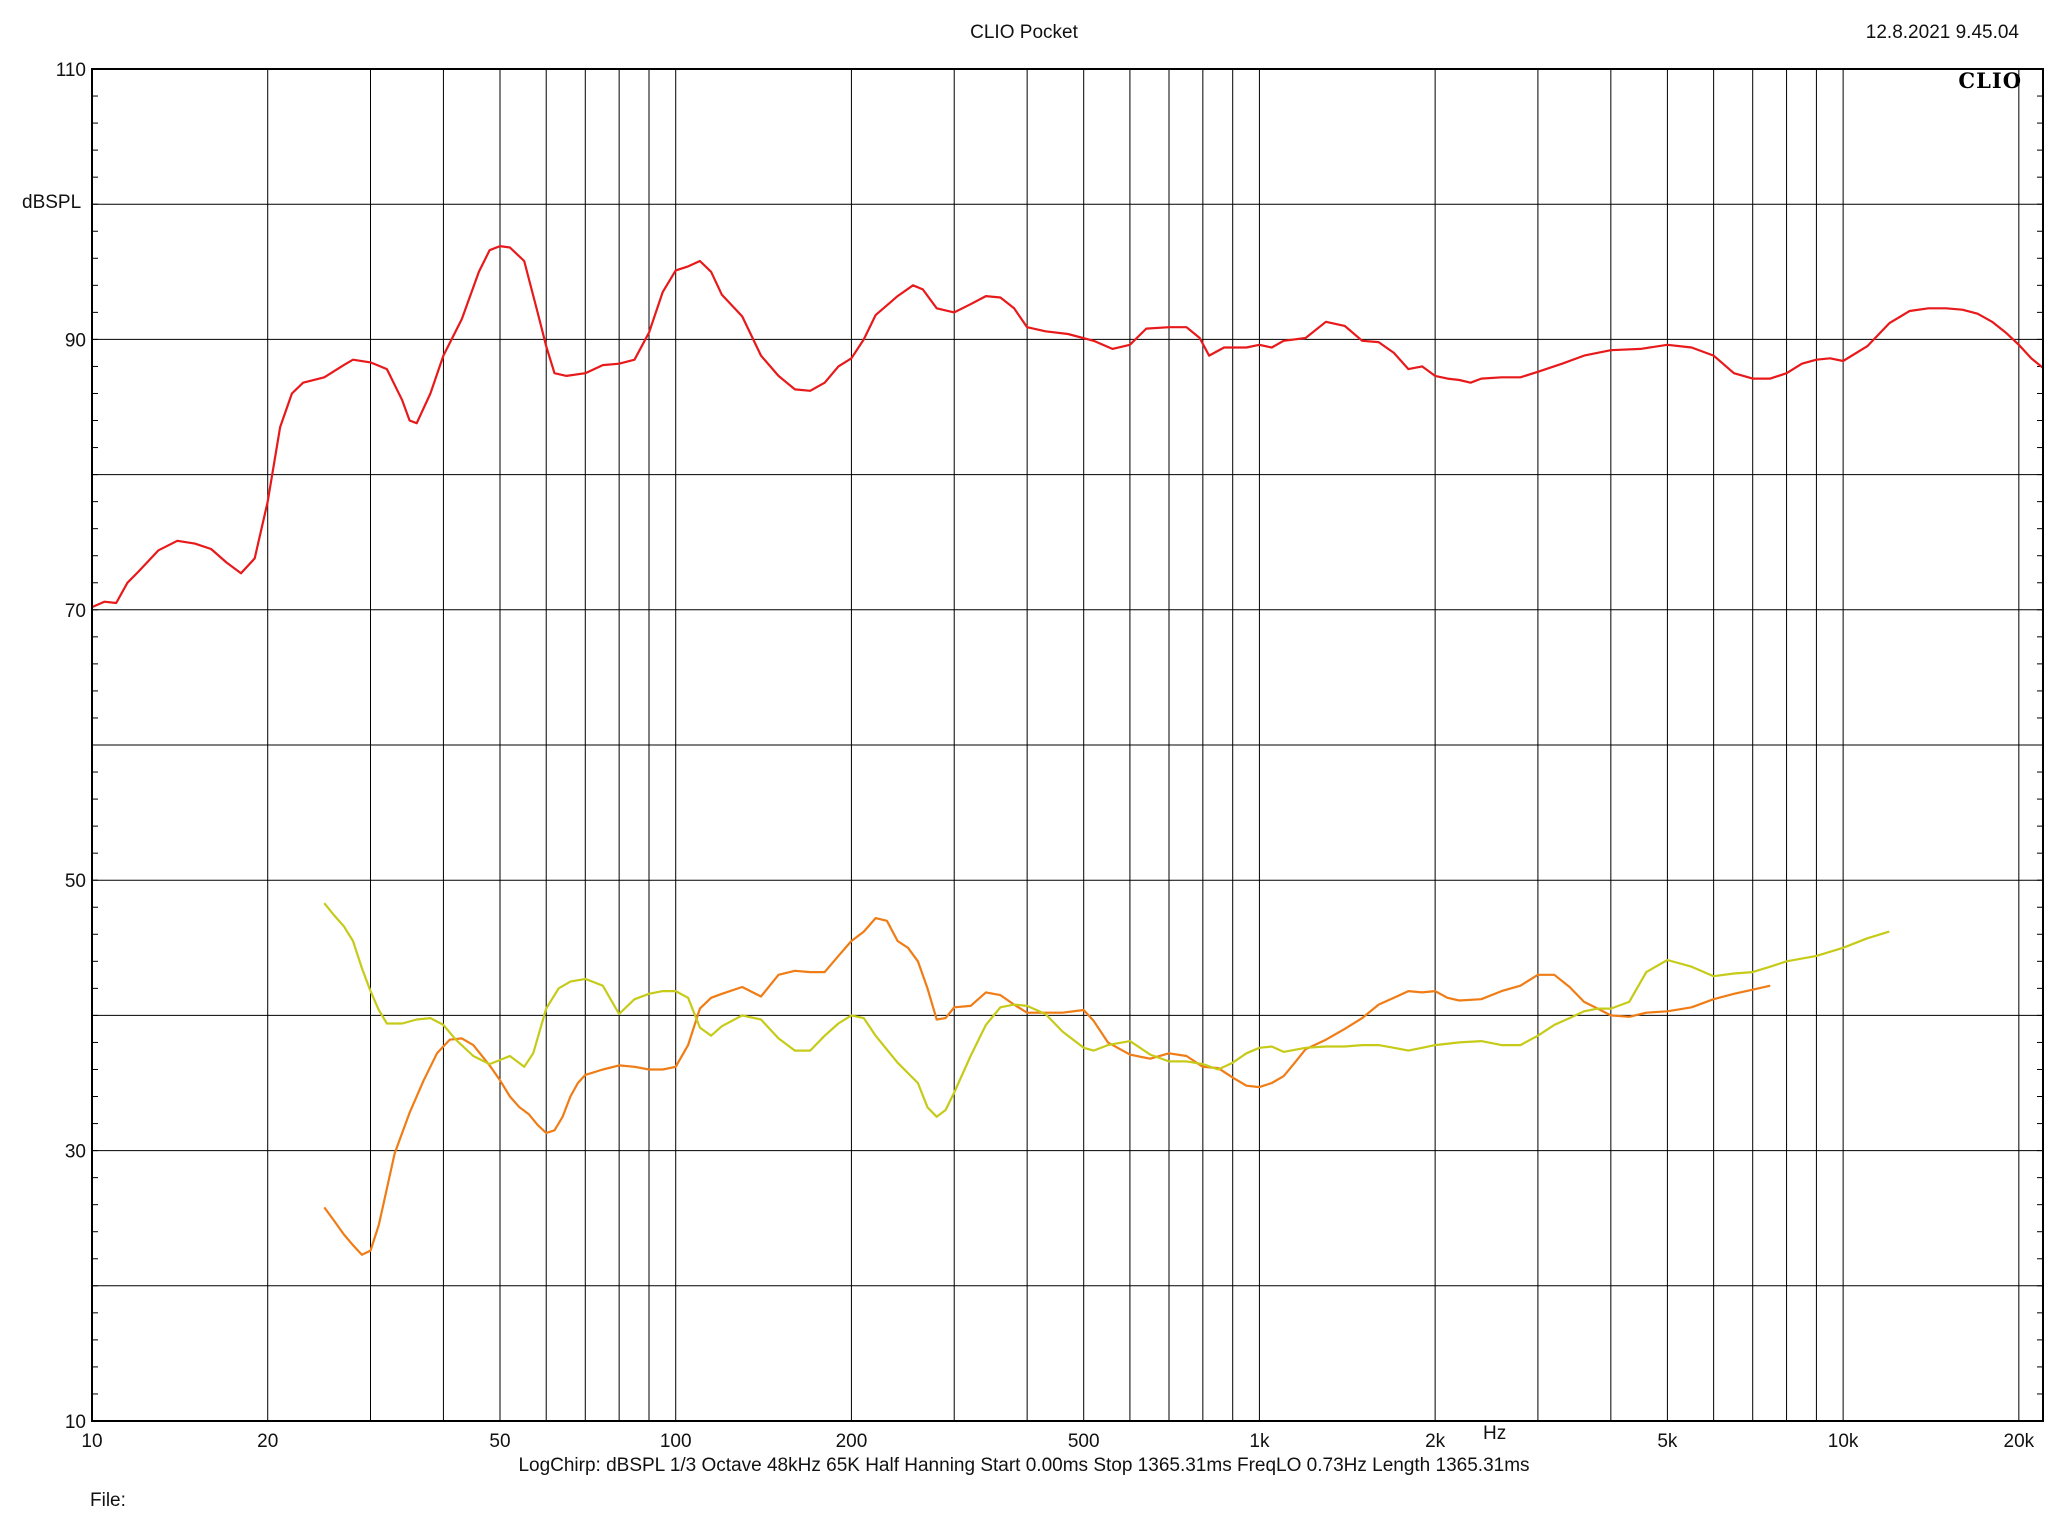  Describe the element at coordinates (1435, 1441) in the screenshot. I see `x-tick-label: 2k` at that location.